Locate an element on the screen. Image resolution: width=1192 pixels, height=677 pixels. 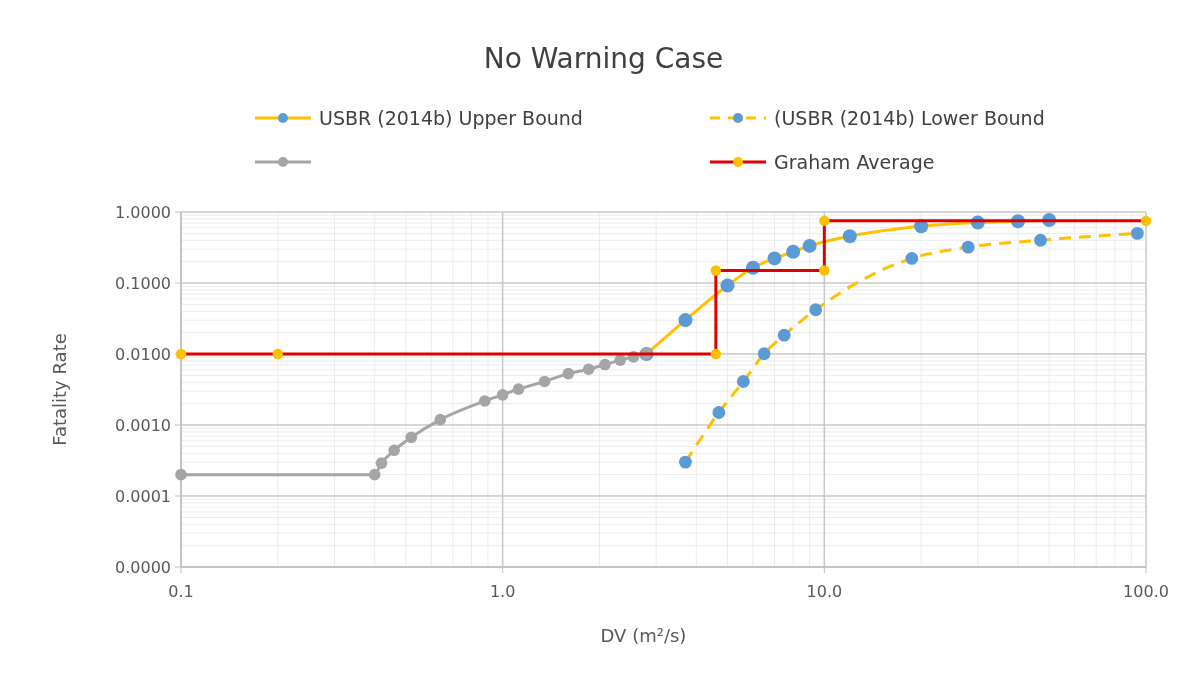
x-tick-label: 0.1 is located at coordinates (181, 591).